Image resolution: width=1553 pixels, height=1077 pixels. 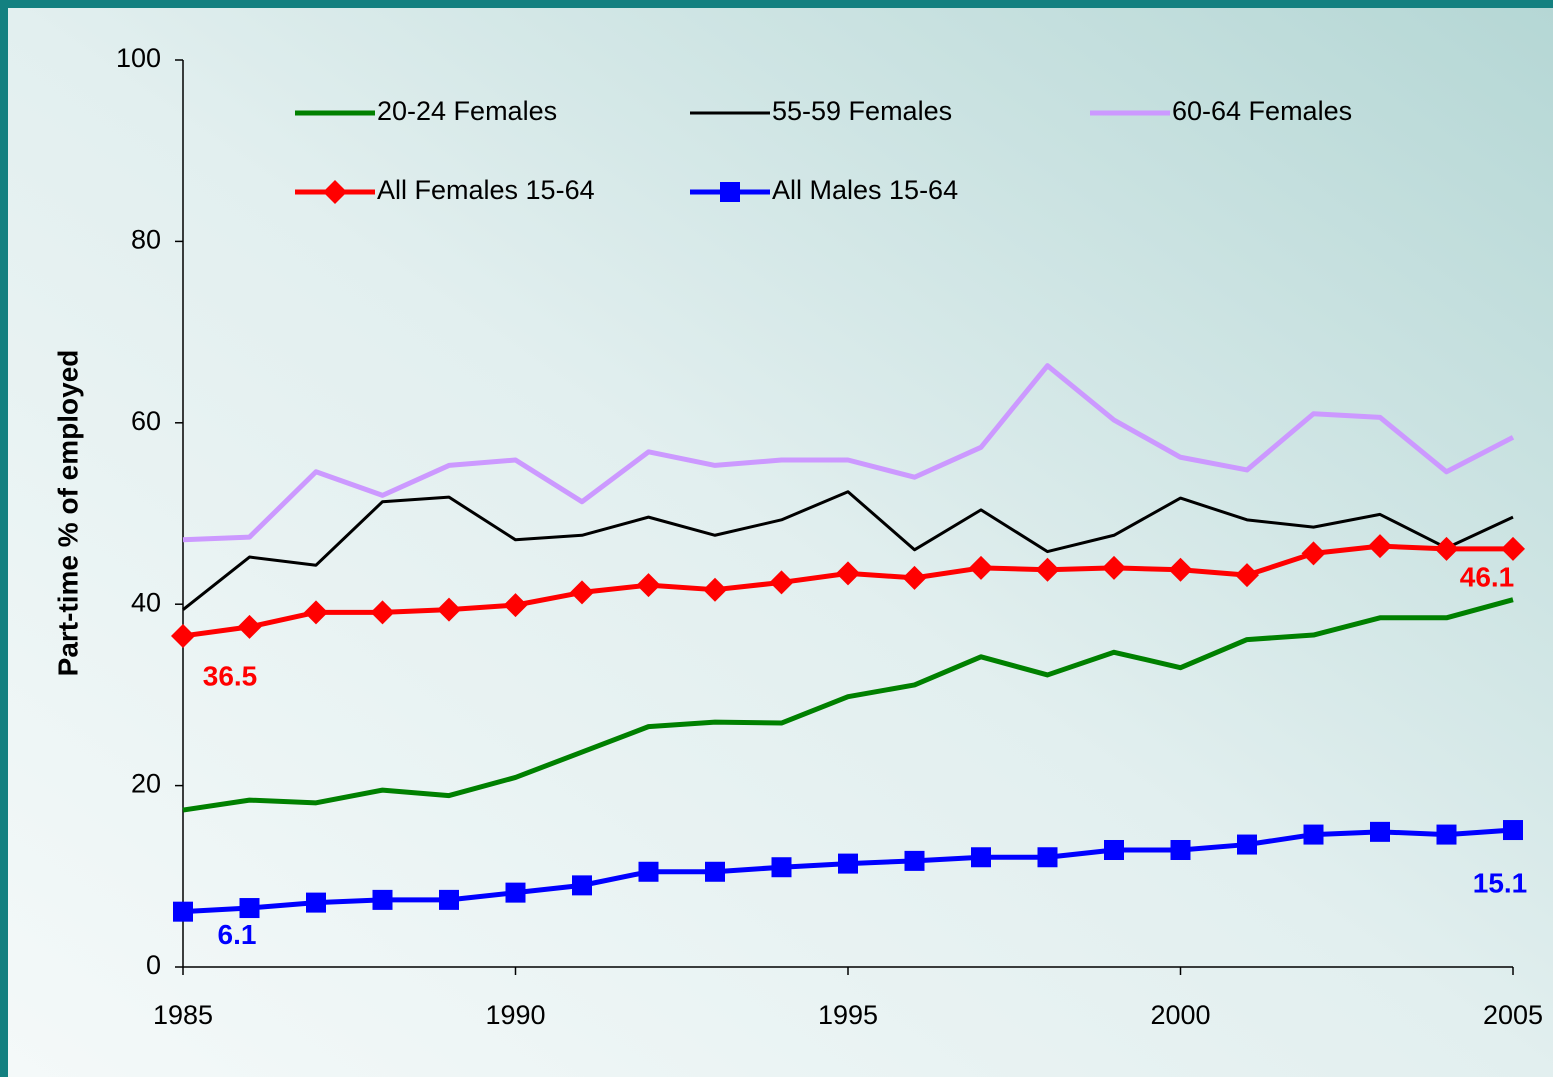 I want to click on y-tick-label: 40, so click(x=146, y=602).